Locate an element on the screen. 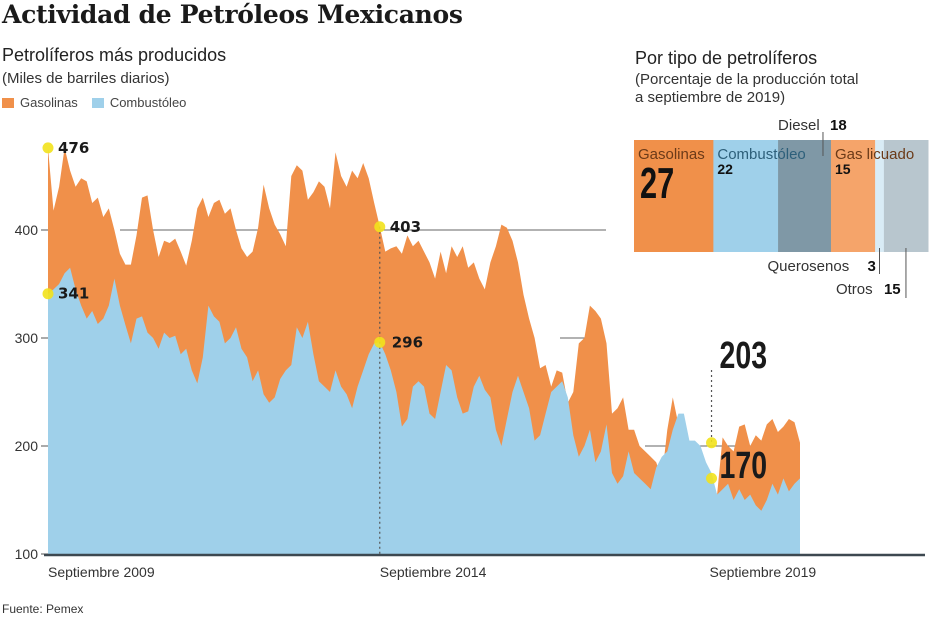 This screenshot has width=930, height=620. bar-segment-gas-licuado is located at coordinates (853, 196).